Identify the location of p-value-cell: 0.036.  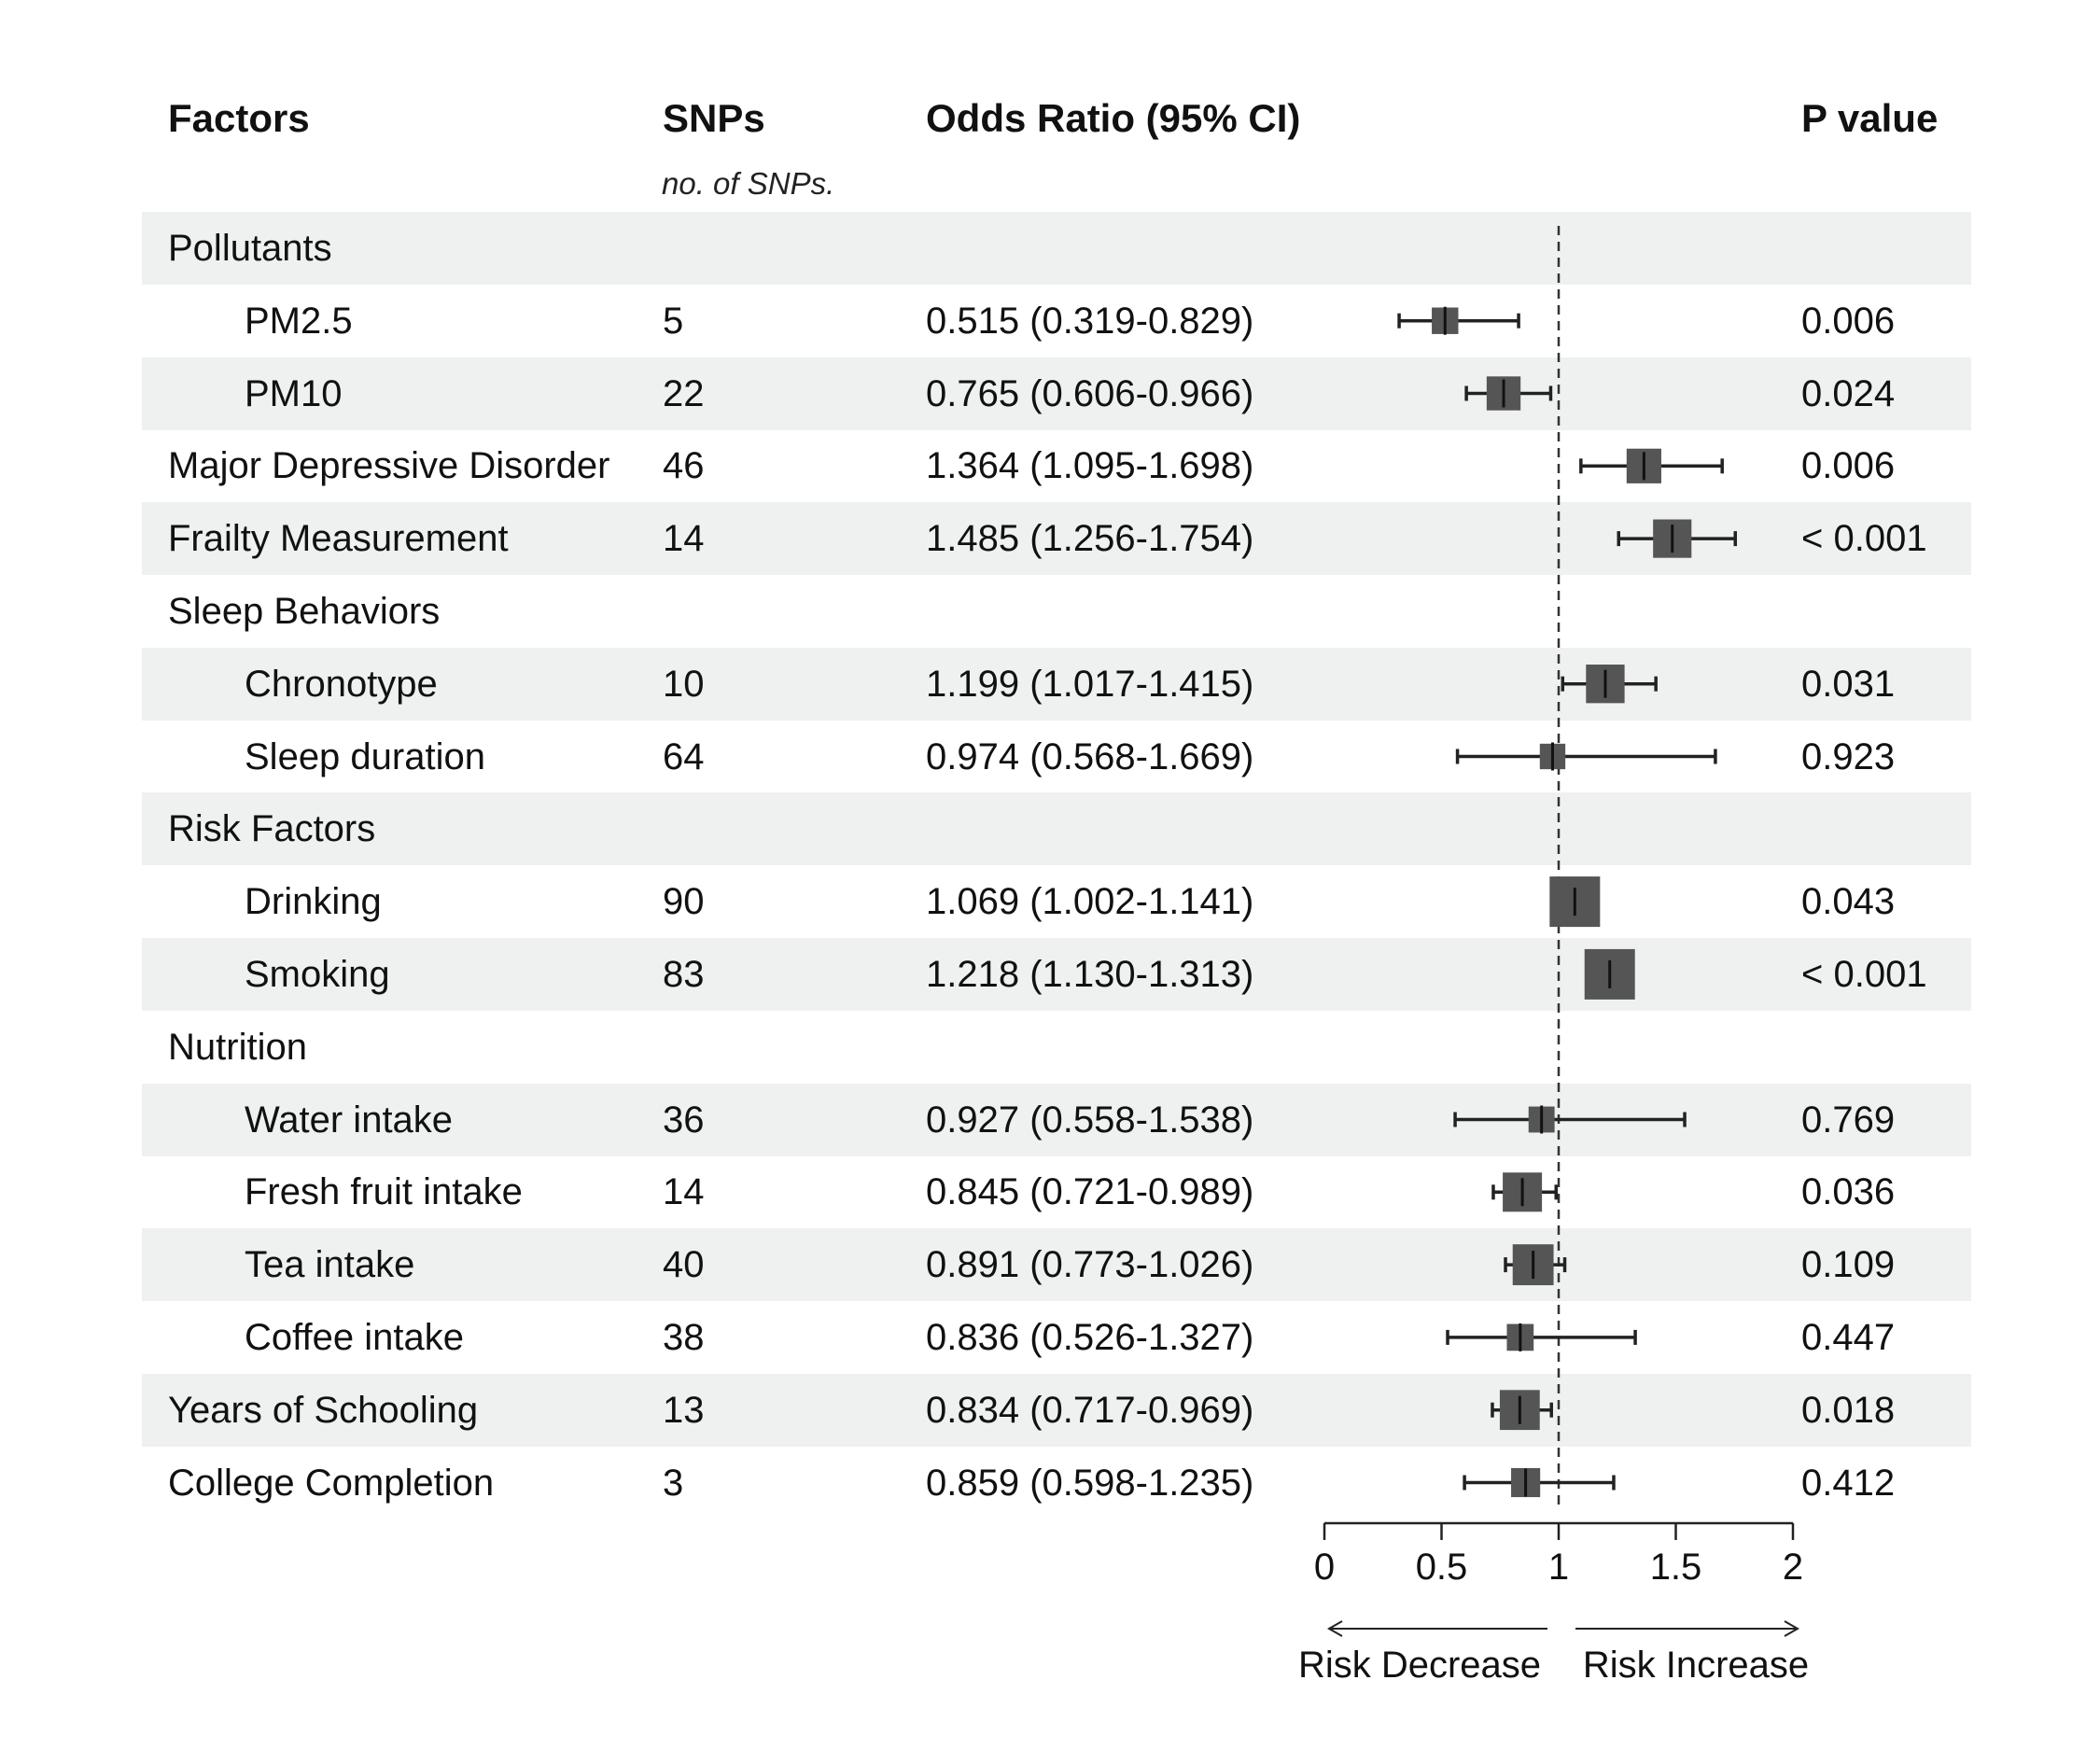
(1848, 1192).